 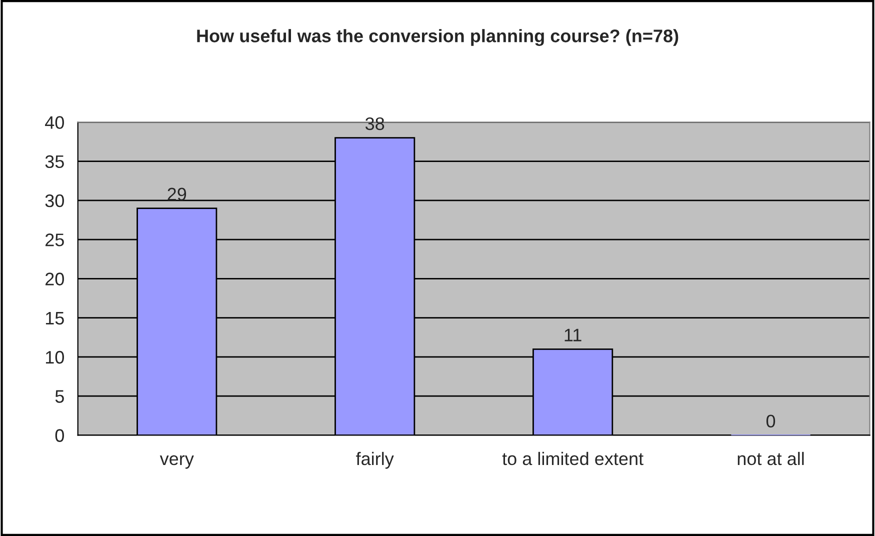 What do you see at coordinates (55, 318) in the screenshot?
I see `y-tick-label: 15` at bounding box center [55, 318].